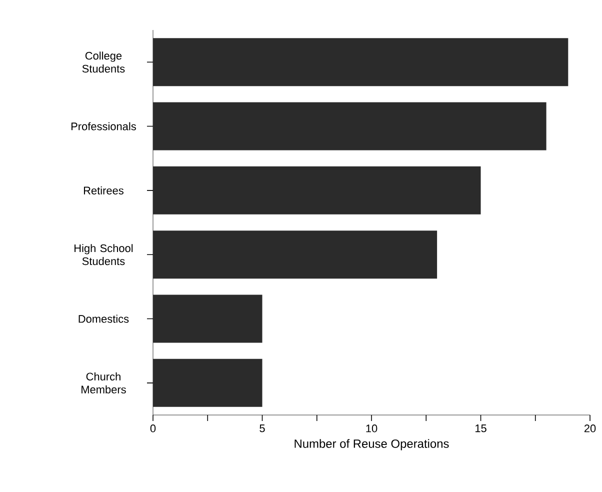 This screenshot has width=602, height=492. What do you see at coordinates (103, 62) in the screenshot?
I see `y-tick-label: College Students` at bounding box center [103, 62].